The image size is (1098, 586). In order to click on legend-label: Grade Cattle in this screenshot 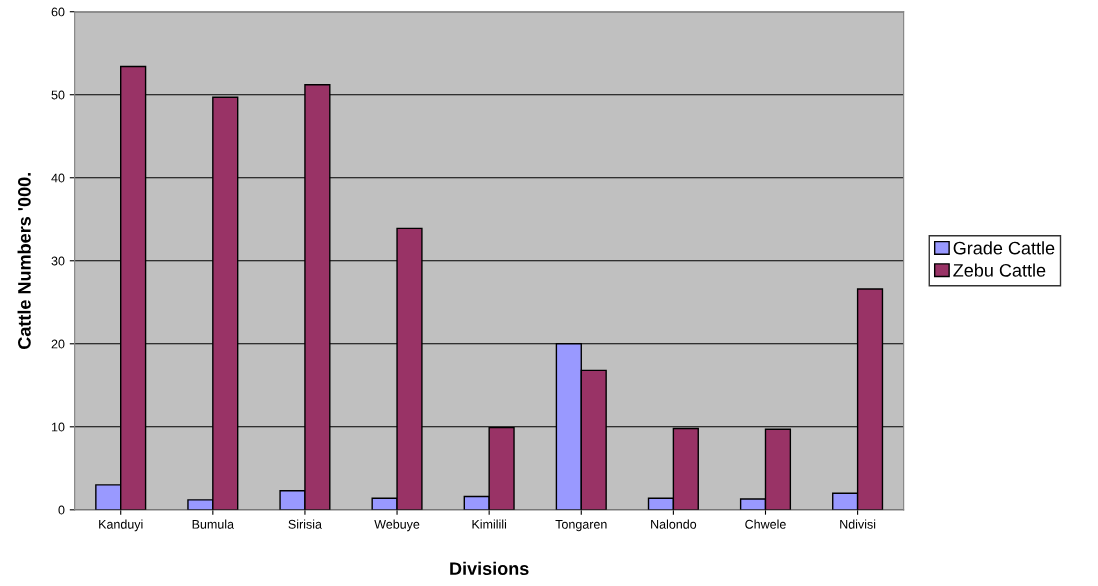, I will do `click(1004, 248)`.